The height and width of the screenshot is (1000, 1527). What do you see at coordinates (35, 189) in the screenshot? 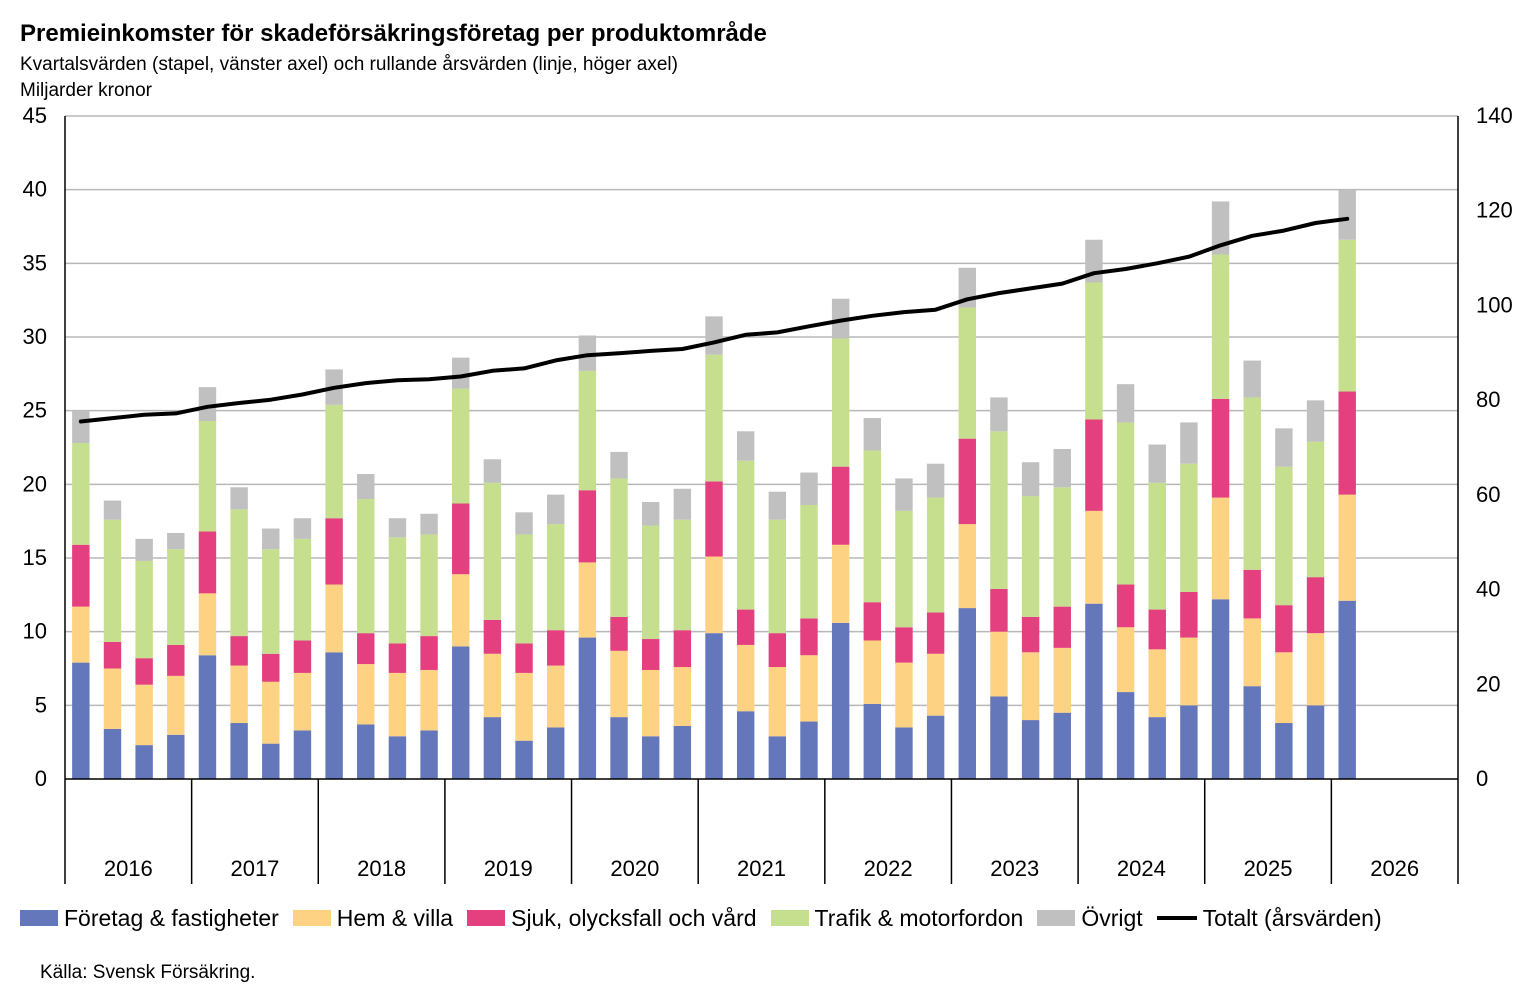
I see `left-tick-label: 40` at bounding box center [35, 189].